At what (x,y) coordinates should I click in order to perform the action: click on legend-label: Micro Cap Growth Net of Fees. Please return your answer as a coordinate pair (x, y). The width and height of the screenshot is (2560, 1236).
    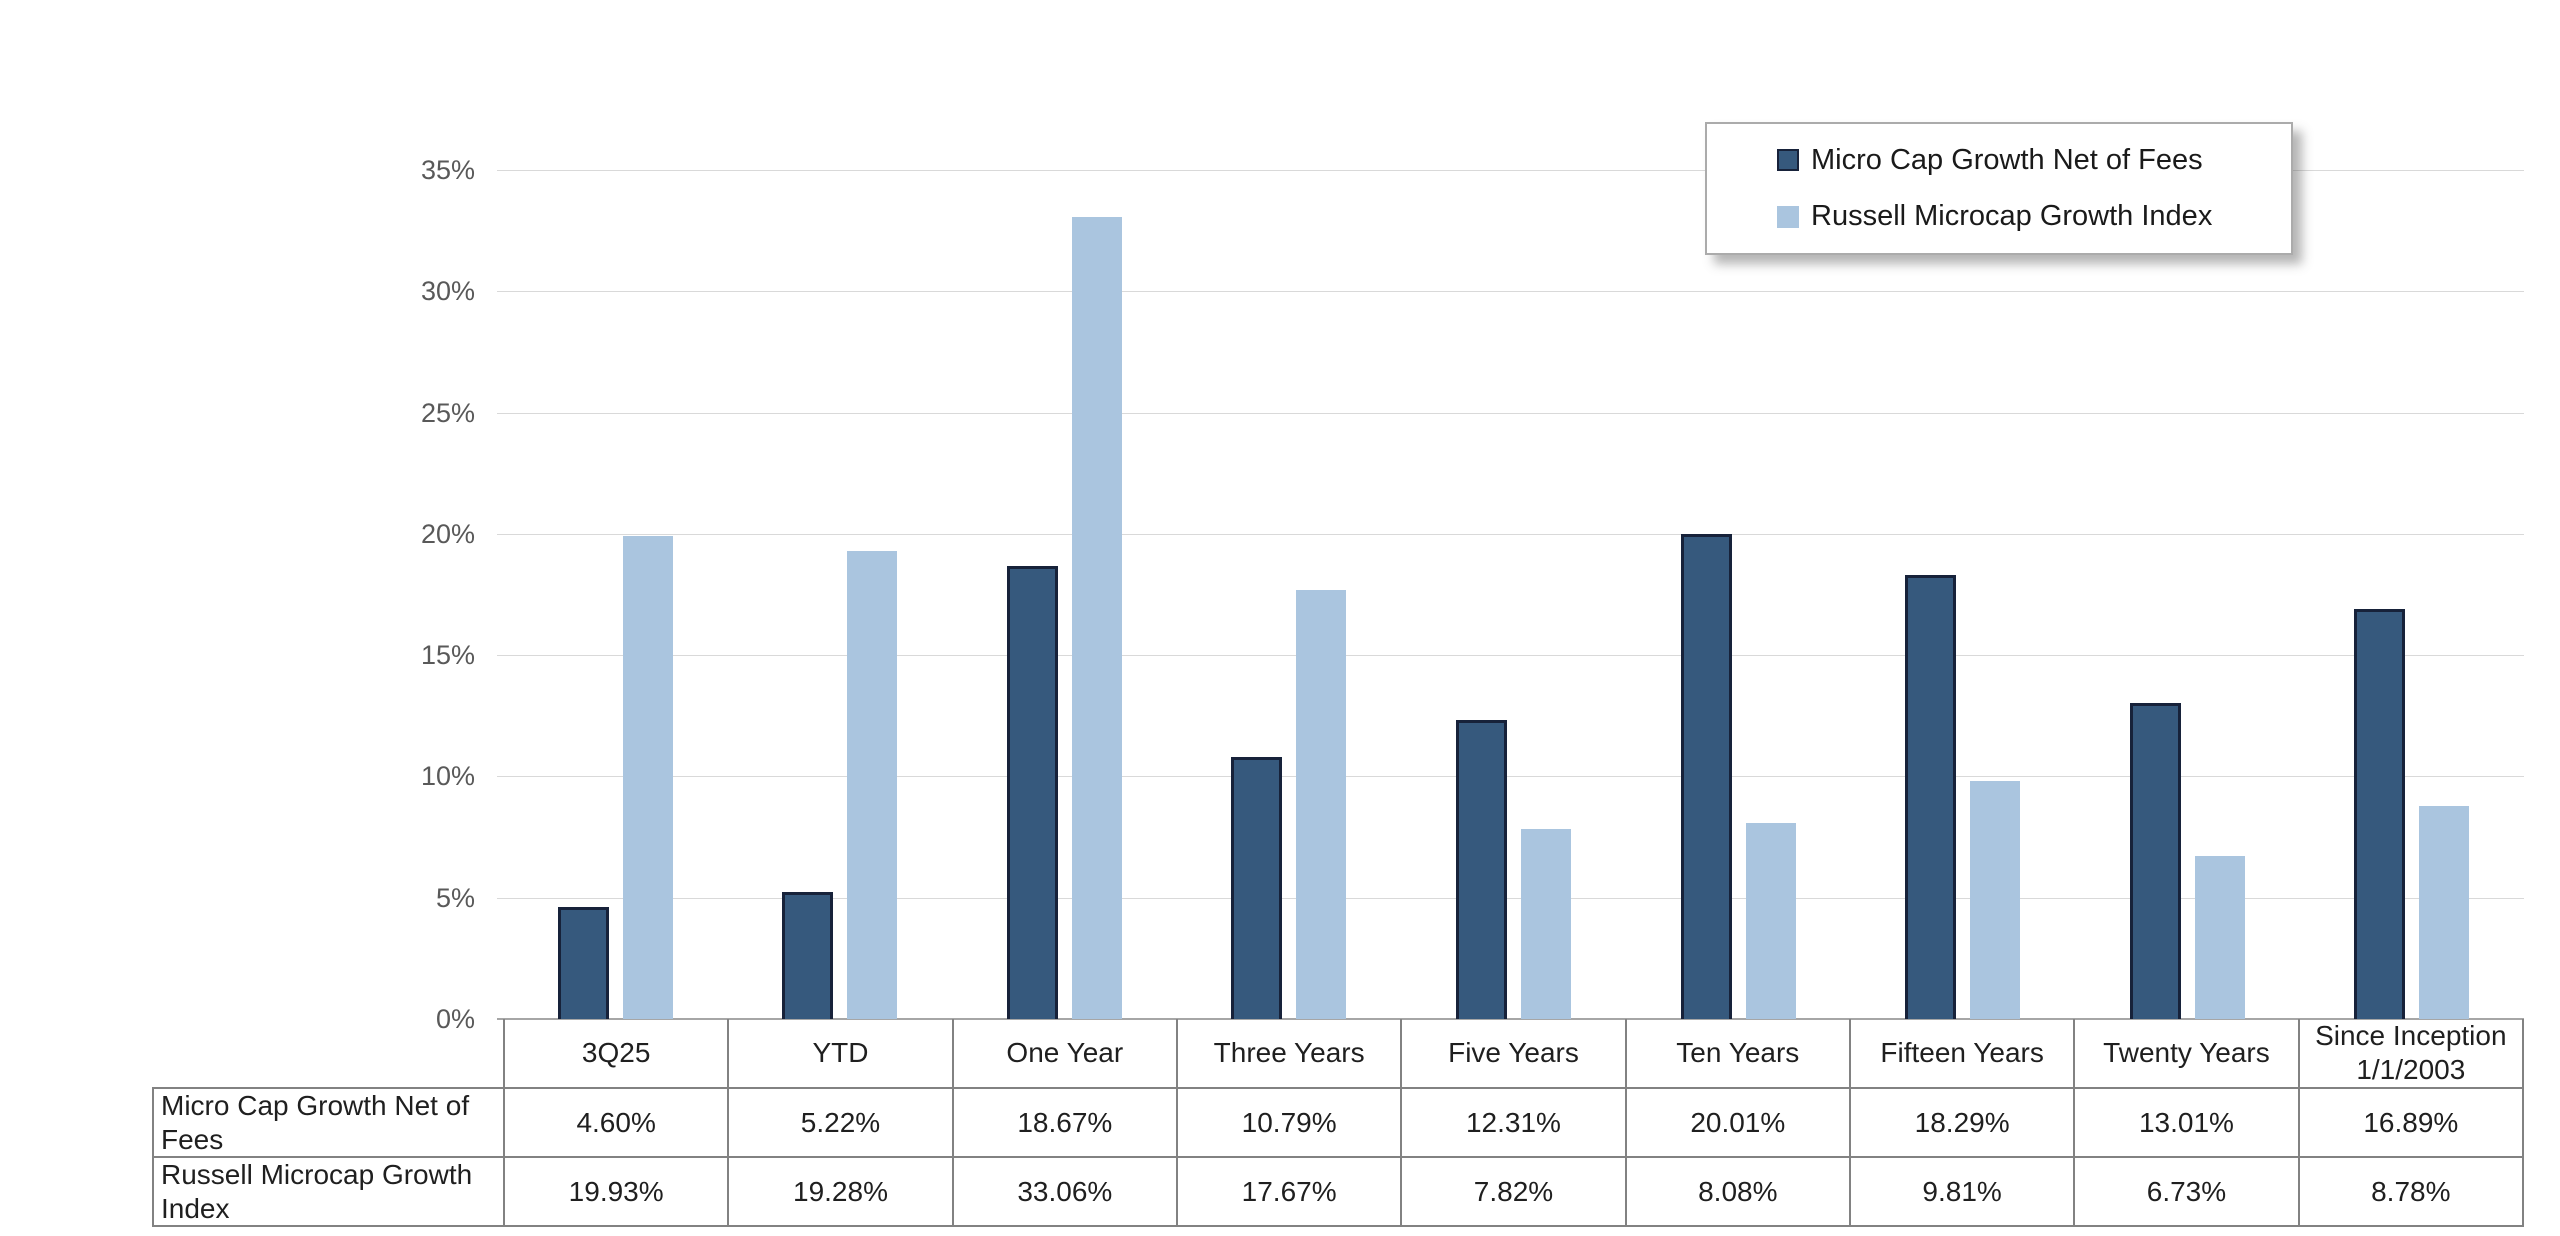
    Looking at the image, I should click on (2007, 159).